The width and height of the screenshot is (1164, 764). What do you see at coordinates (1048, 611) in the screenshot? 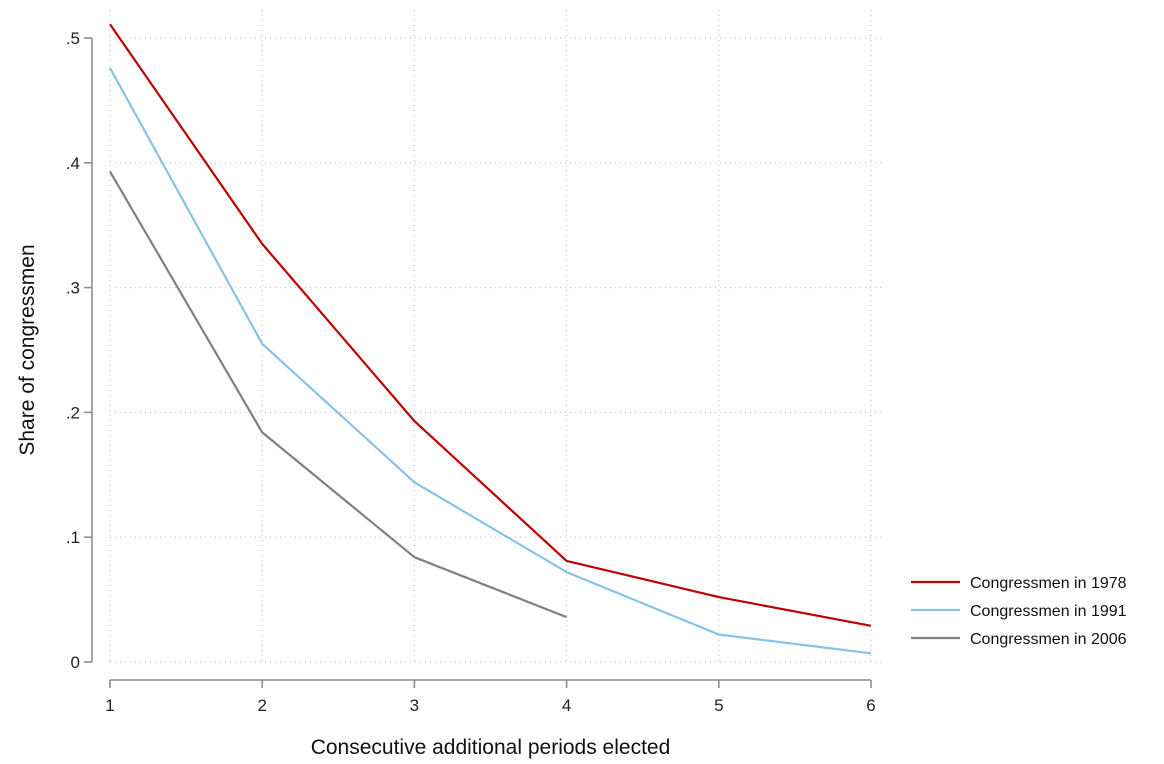
I see `legend-label-2: Congressmen in 1991` at bounding box center [1048, 611].